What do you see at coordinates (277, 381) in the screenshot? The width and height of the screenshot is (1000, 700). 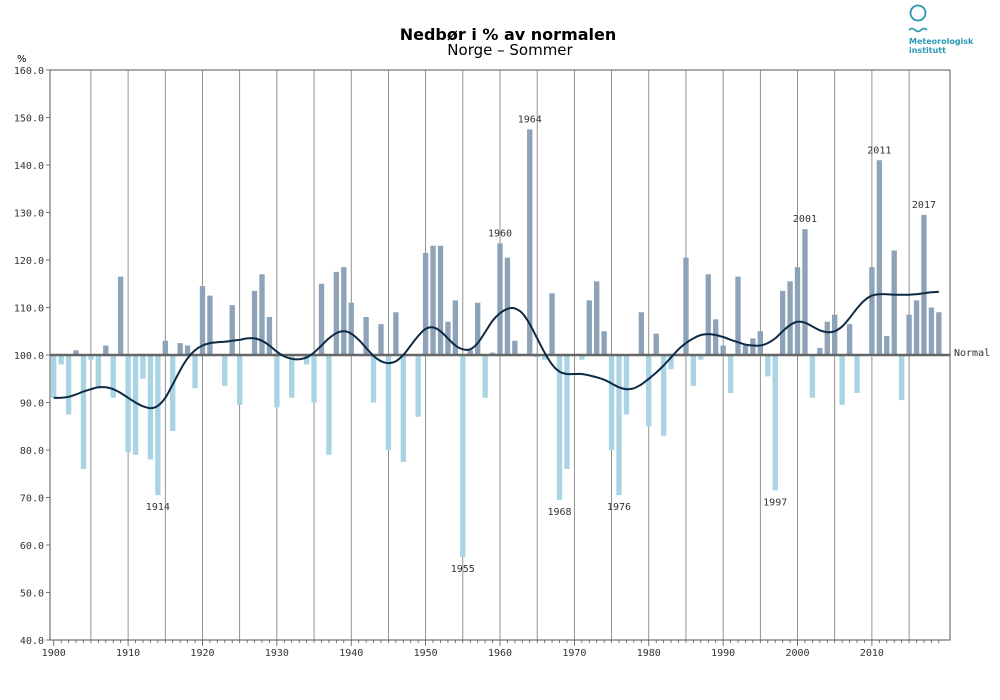 I see `bar-1930` at bounding box center [277, 381].